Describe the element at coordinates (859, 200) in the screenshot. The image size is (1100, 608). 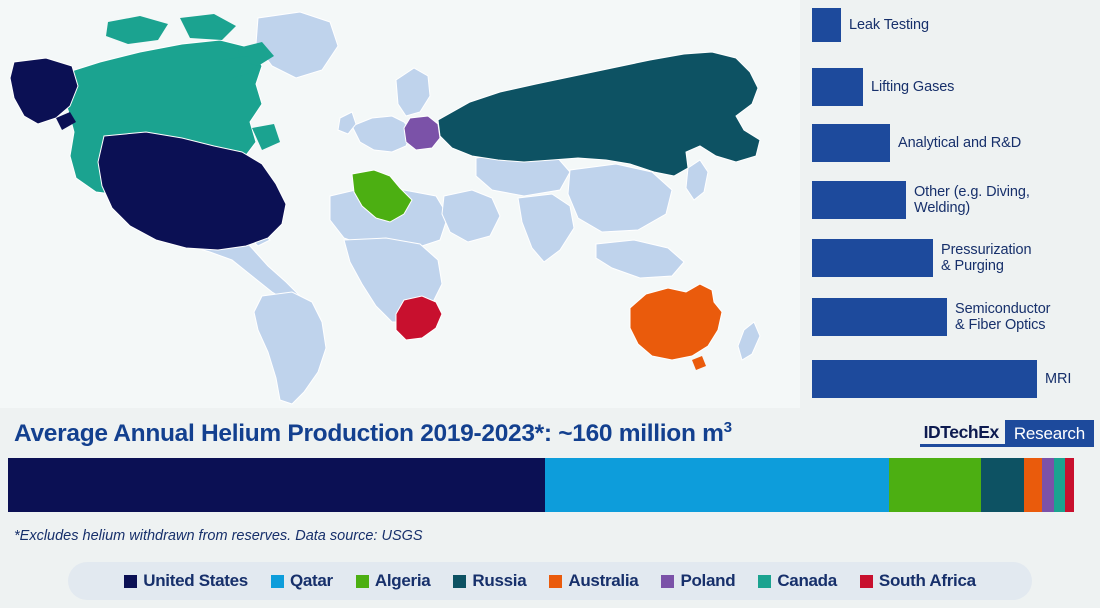
I see `bar-other` at that location.